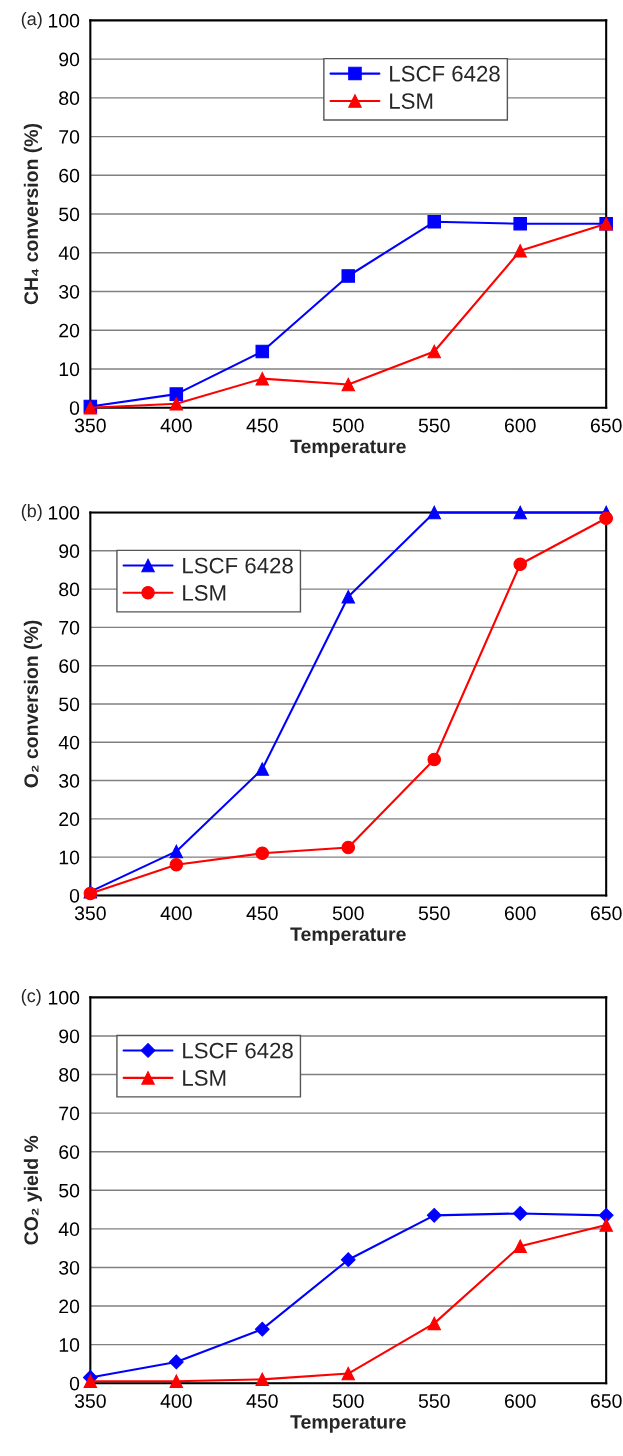 This screenshot has height=1456, width=623. I want to click on text: (c), so click(31, 997).